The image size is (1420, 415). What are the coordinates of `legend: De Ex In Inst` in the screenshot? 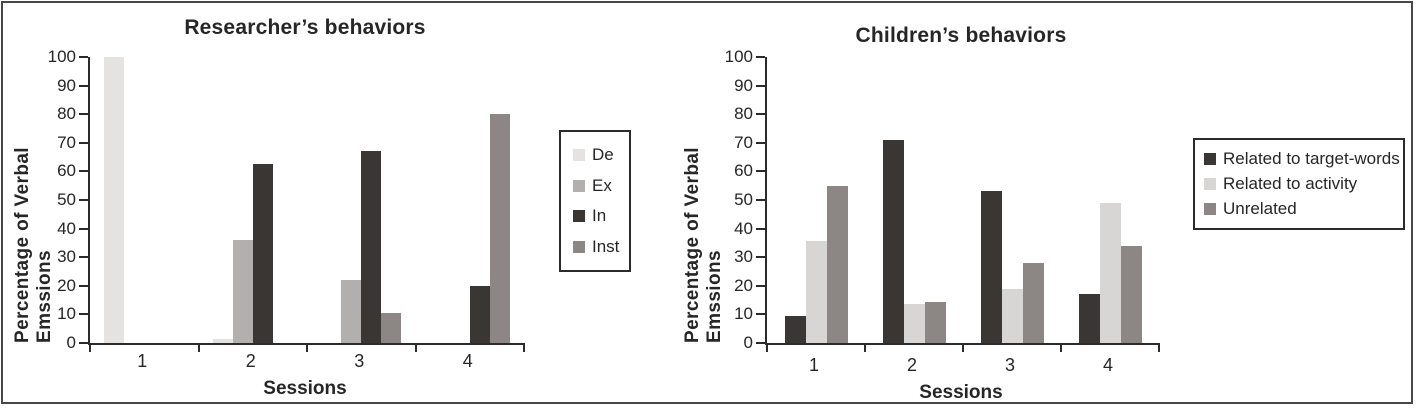 It's located at (595, 201).